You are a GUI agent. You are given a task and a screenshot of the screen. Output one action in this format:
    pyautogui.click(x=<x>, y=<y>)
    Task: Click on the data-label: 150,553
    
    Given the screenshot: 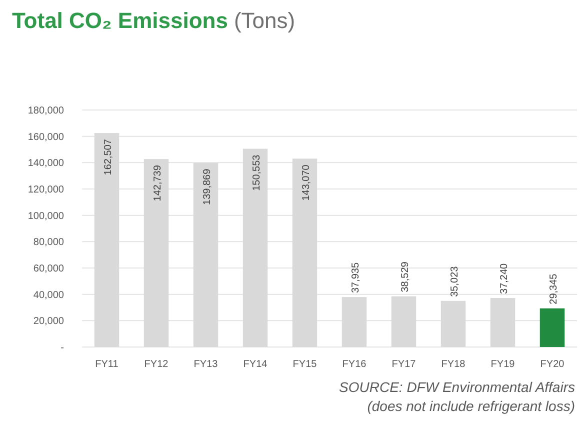 What is the action you would take?
    pyautogui.click(x=256, y=172)
    